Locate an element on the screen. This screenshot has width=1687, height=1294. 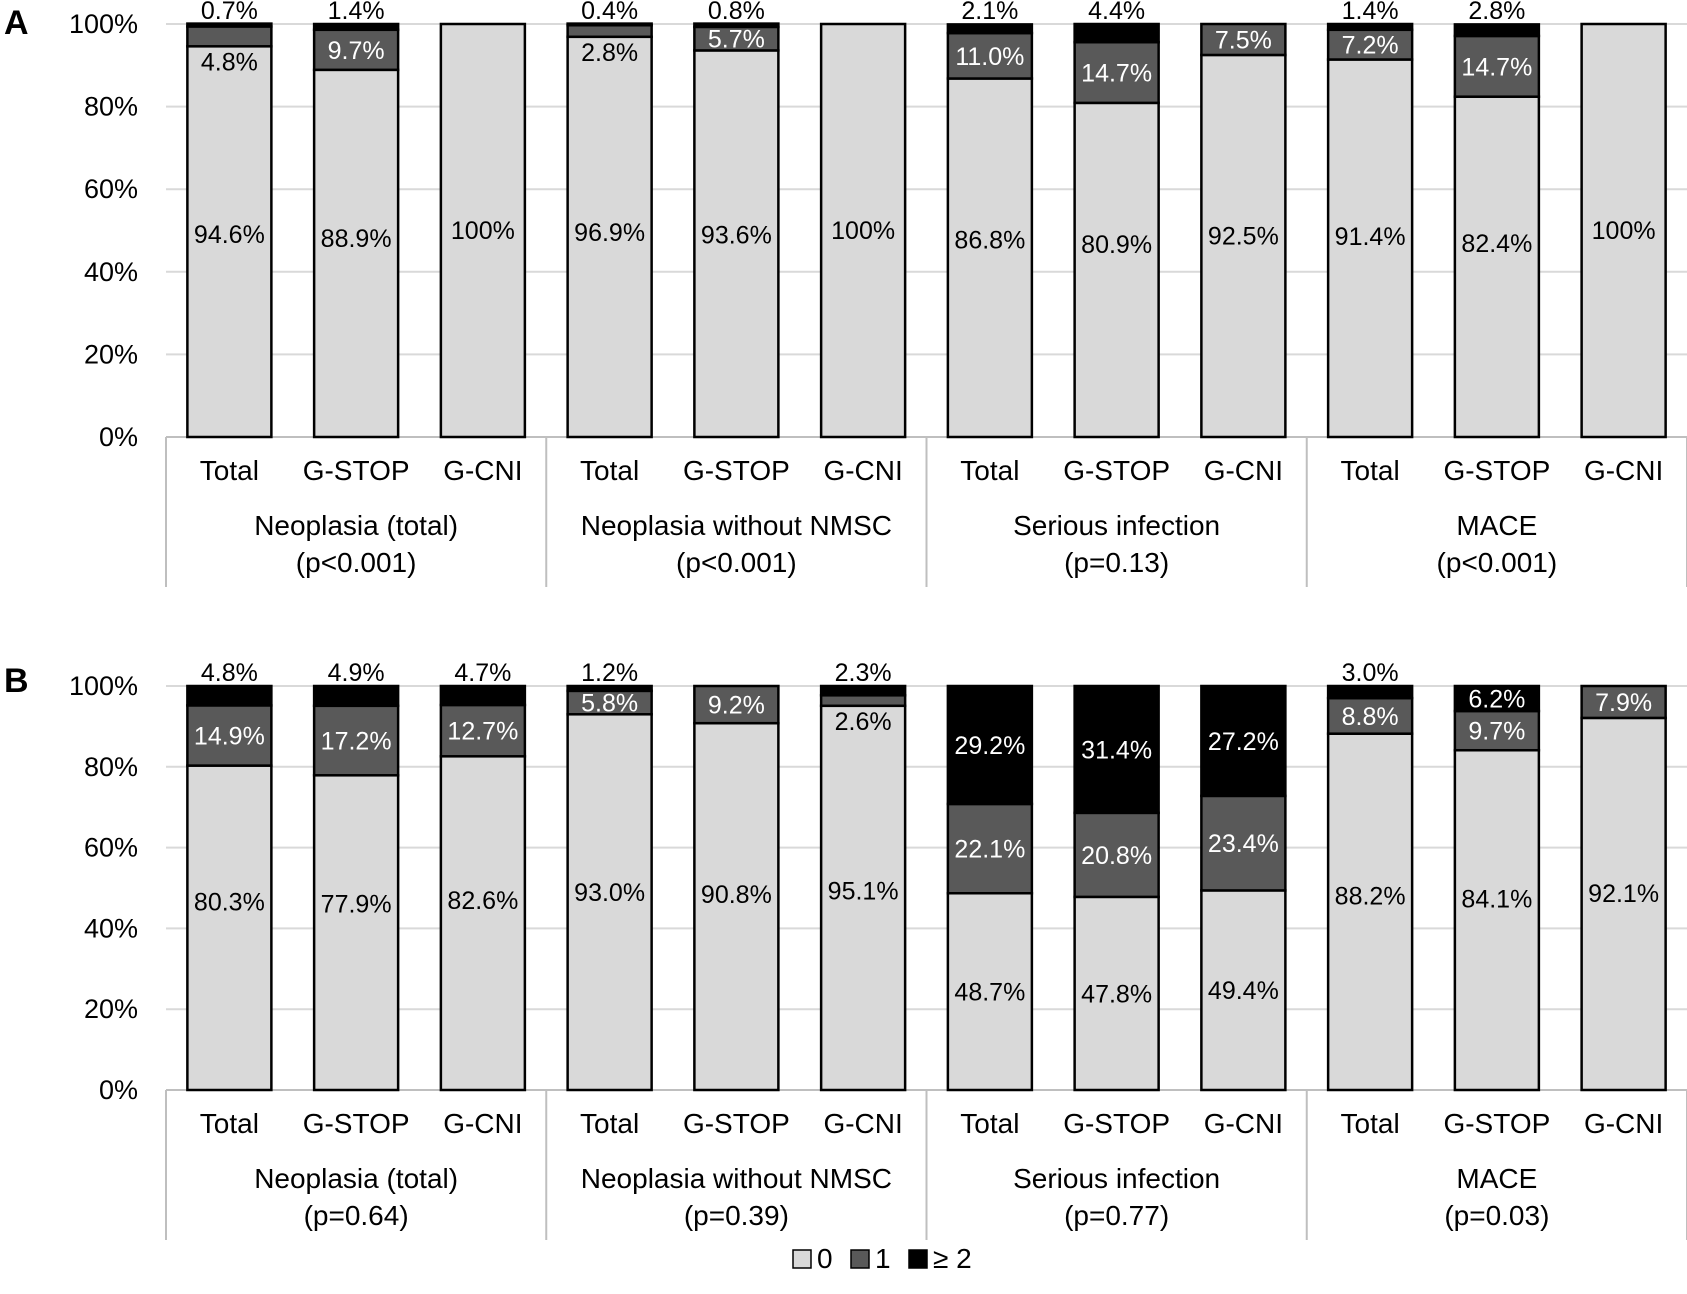
group-label: Neoplasia without NMSC is located at coordinates (736, 525).